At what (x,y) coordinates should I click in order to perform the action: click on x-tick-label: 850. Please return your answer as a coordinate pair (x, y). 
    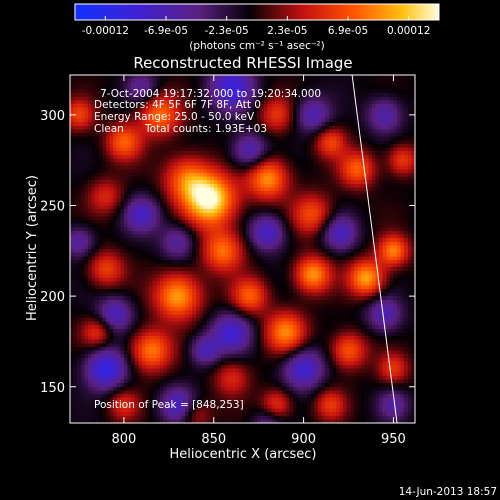
    Looking at the image, I should click on (213, 439).